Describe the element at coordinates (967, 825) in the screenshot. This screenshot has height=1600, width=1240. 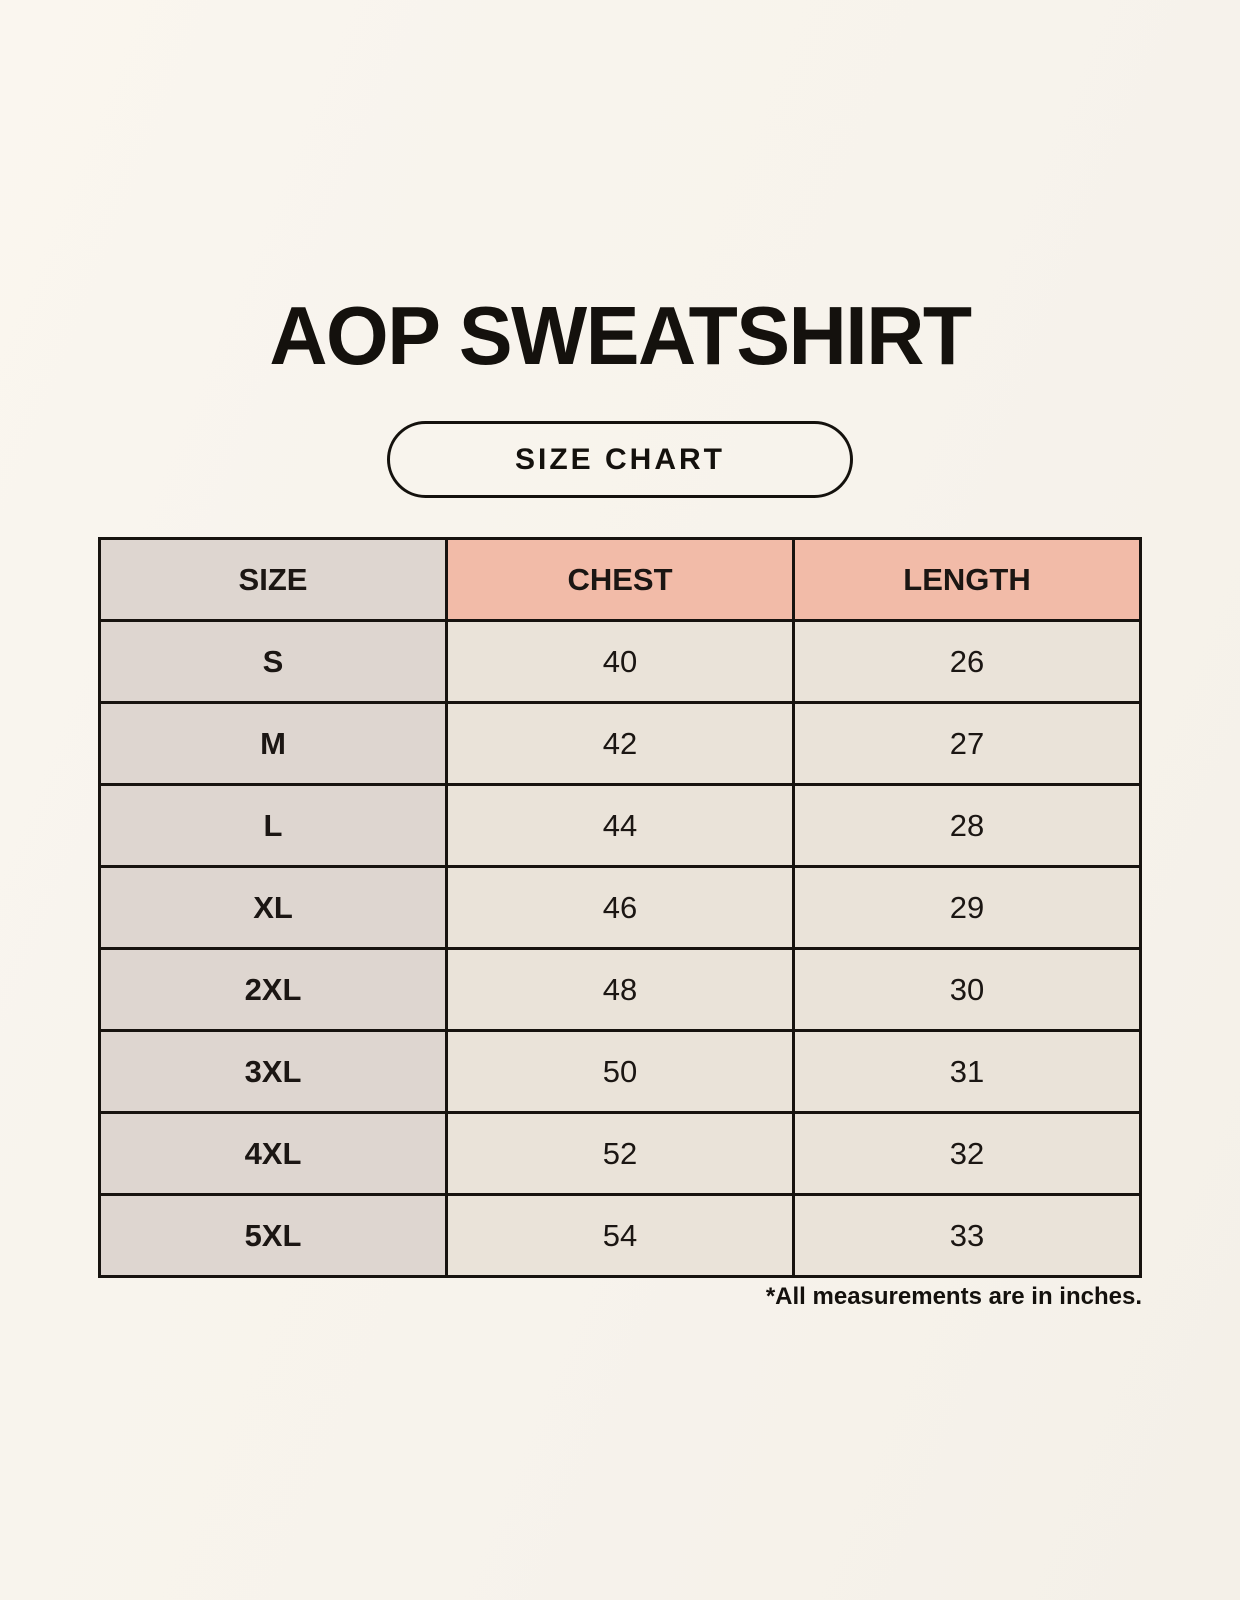
I see `length-cell: 28` at that location.